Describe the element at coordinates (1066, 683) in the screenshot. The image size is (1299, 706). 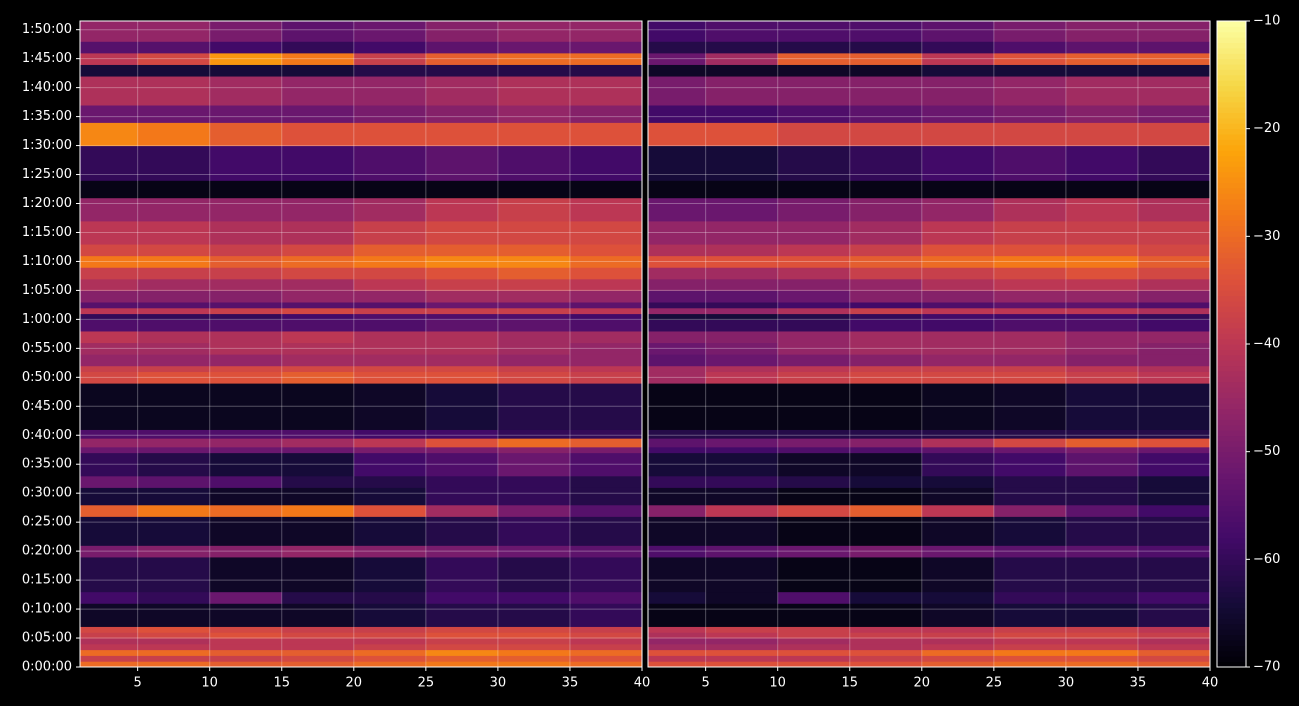
I see `x-tick-label: 30` at that location.